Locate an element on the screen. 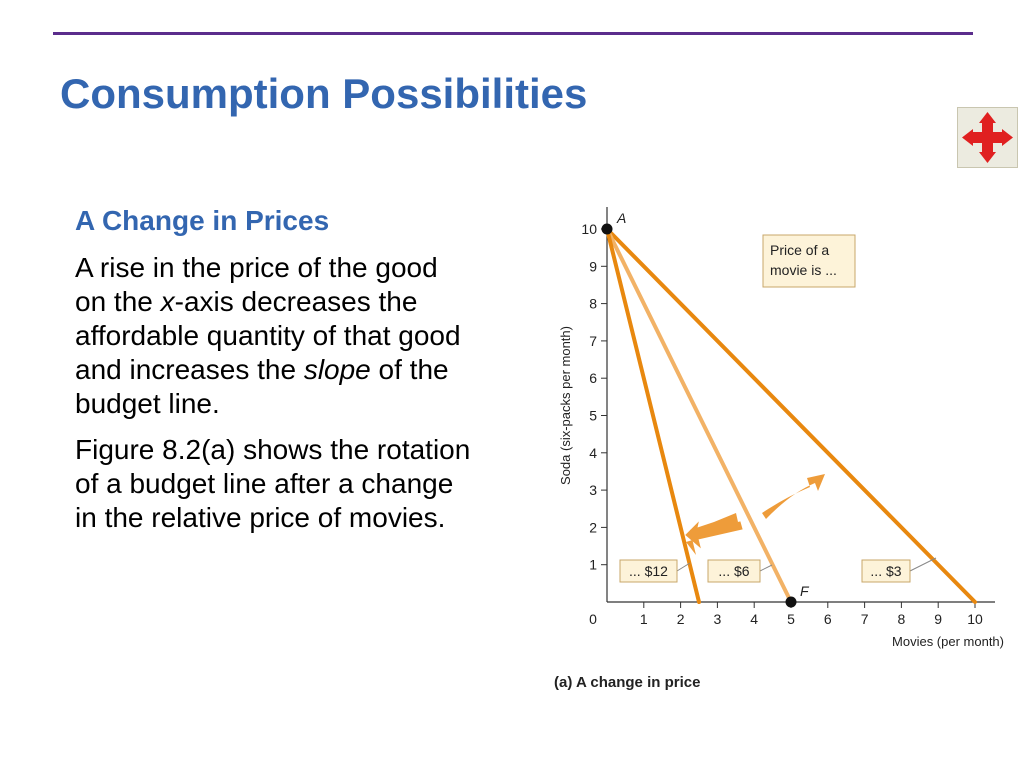  x-tick-label: 4 is located at coordinates (754, 619).